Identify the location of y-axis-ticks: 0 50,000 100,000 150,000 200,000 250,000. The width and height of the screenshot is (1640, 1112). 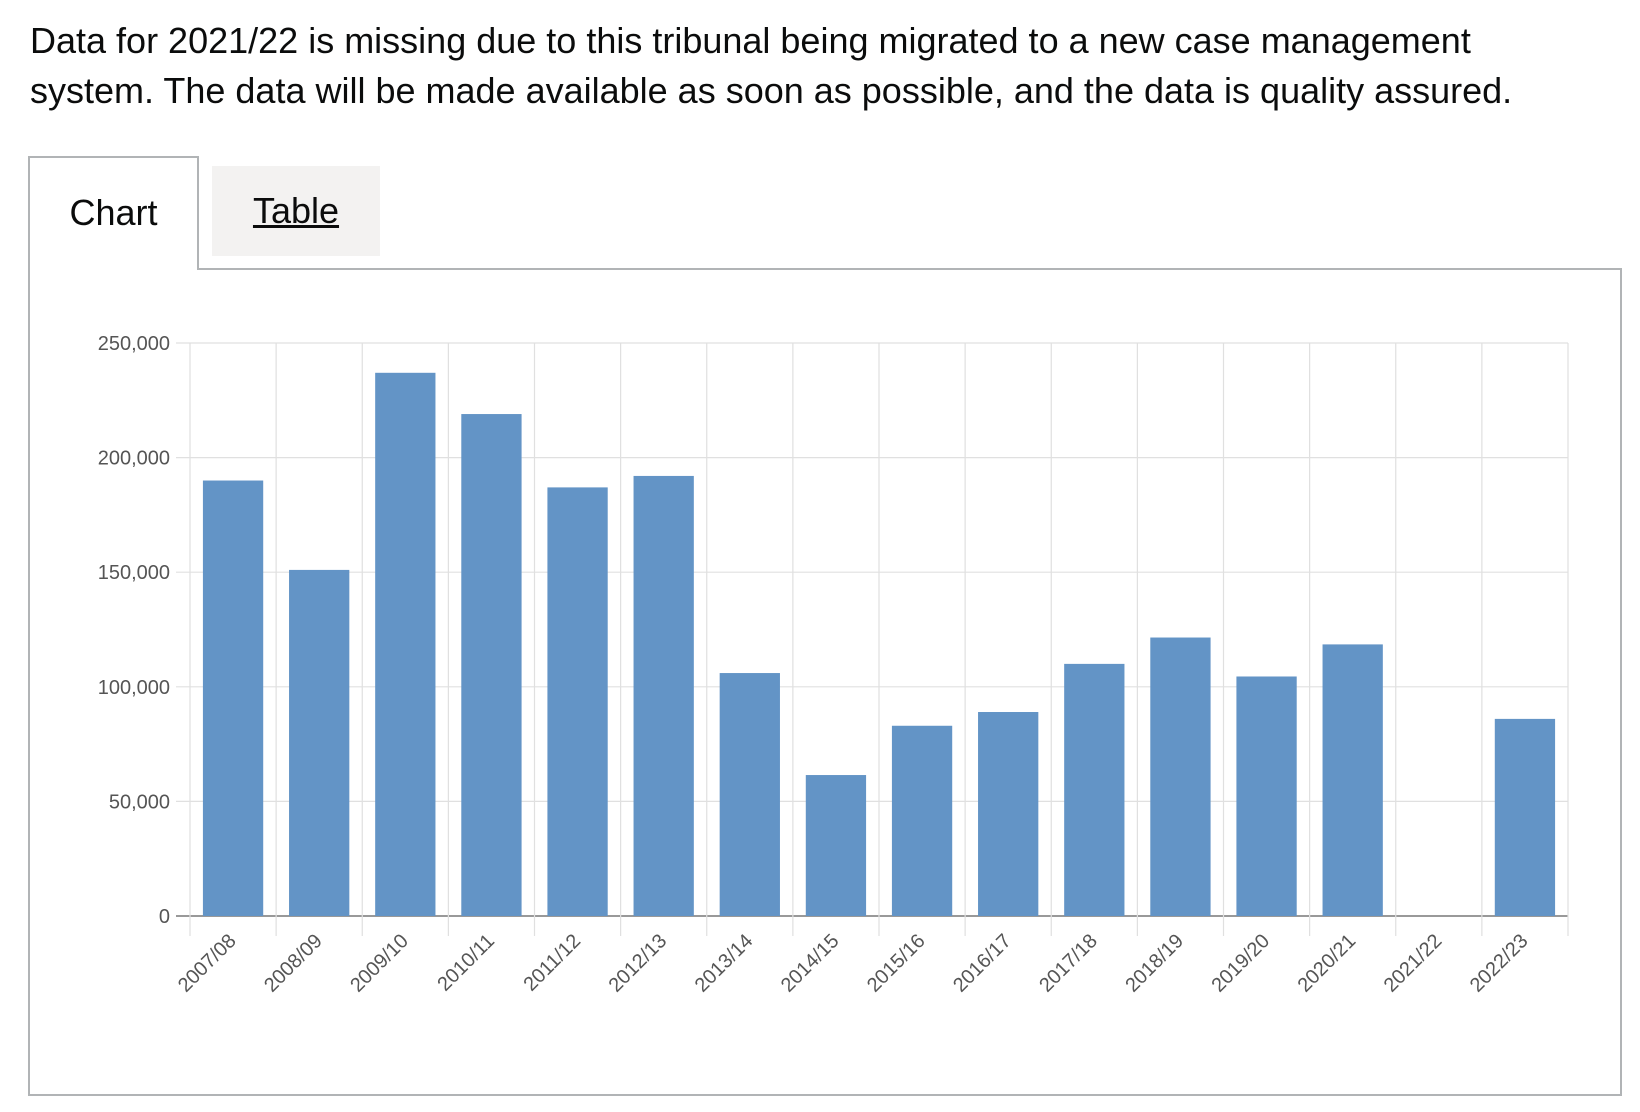
(134, 630).